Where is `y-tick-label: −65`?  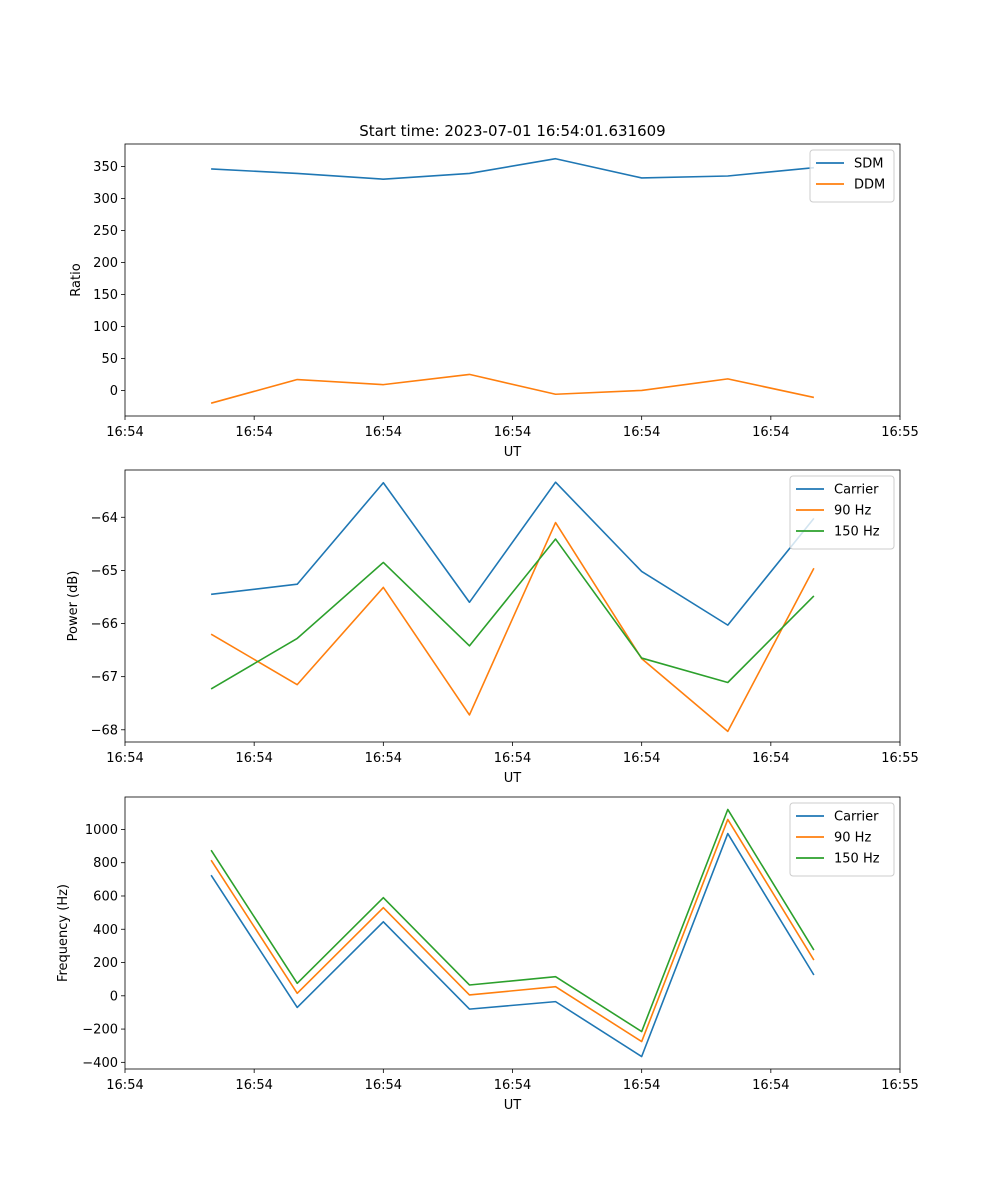 y-tick-label: −65 is located at coordinates (104, 571).